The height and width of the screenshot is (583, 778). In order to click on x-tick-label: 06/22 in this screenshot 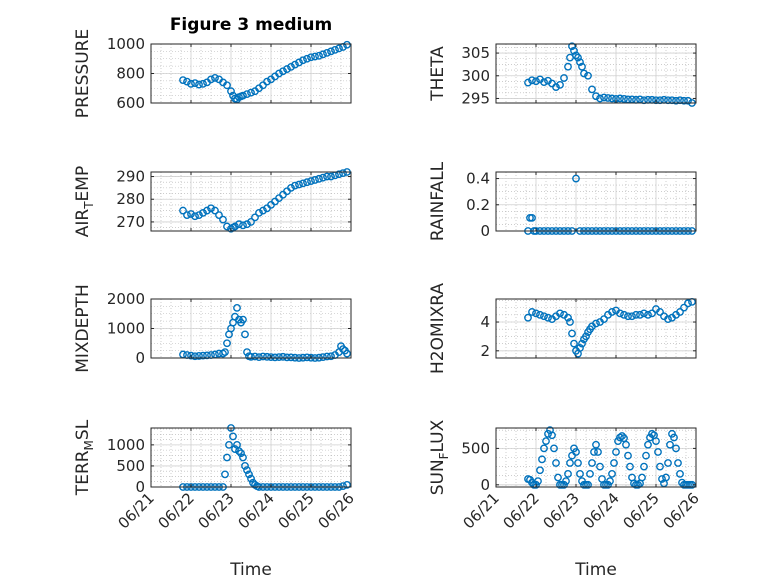, I will do `click(521, 510)`.